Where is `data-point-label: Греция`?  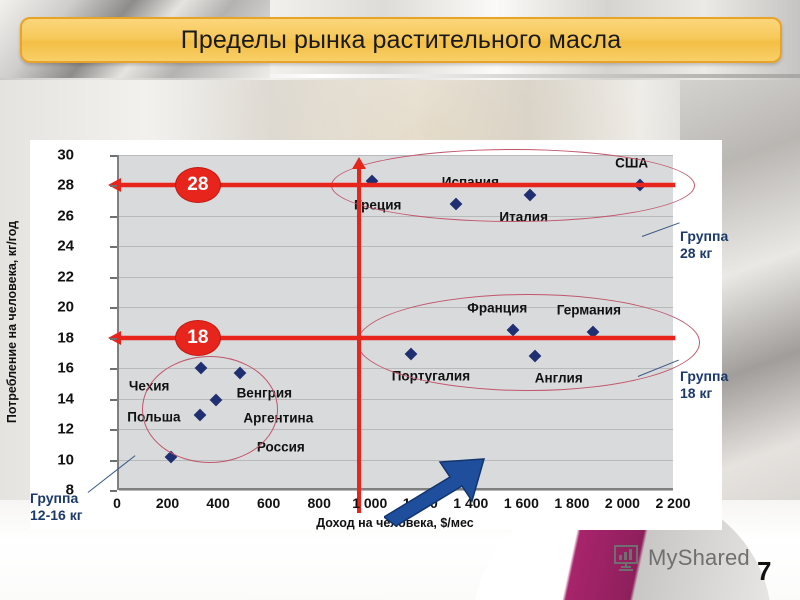 data-point-label: Греция is located at coordinates (378, 205).